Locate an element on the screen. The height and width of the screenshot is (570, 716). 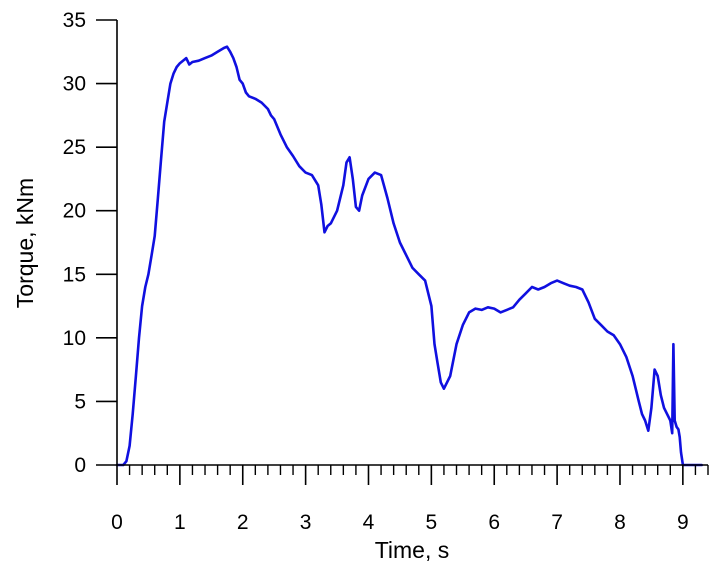
x-axis-title: Time, s is located at coordinates (412, 550).